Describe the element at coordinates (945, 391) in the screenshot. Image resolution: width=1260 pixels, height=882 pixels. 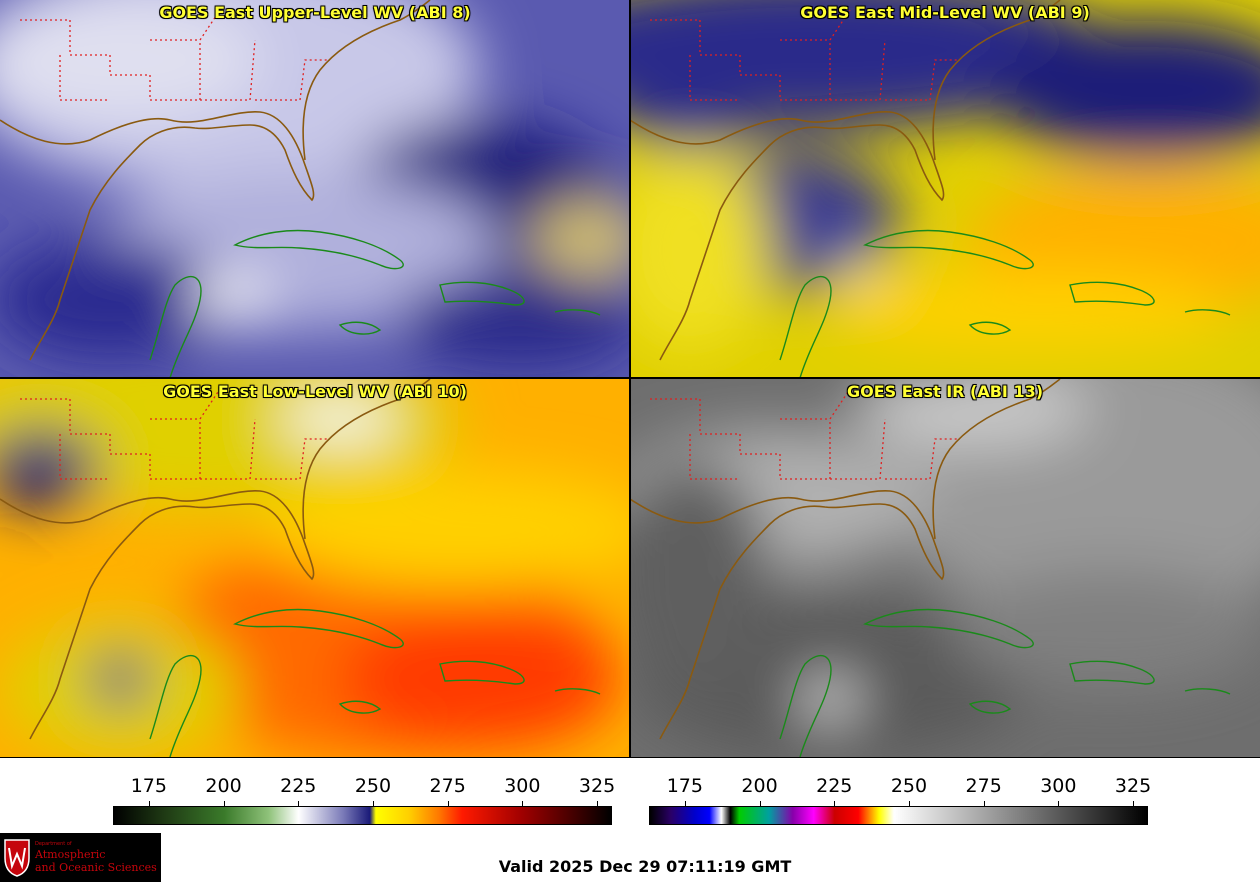
I see `panel-title: GOES East IR (ABI 13)` at that location.